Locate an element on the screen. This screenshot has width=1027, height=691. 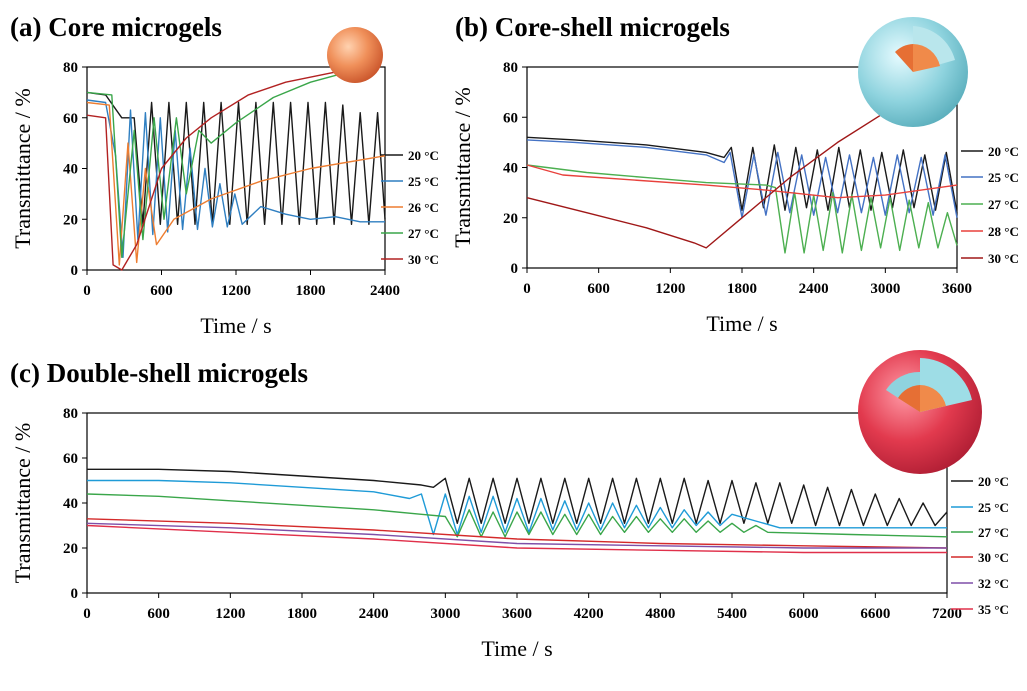
panel-title: (a) Core microgels is located at coordinates (116, 27).